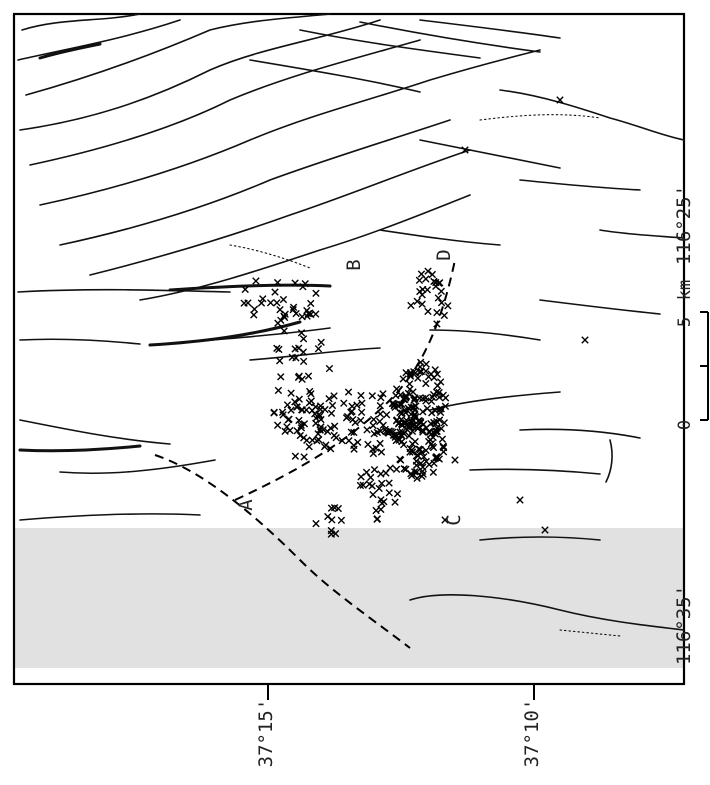 Image resolution: width=710 pixels, height=785 pixels. What do you see at coordinates (266, 733) in the screenshot?
I see `latitude-label: 37°15'` at bounding box center [266, 733].